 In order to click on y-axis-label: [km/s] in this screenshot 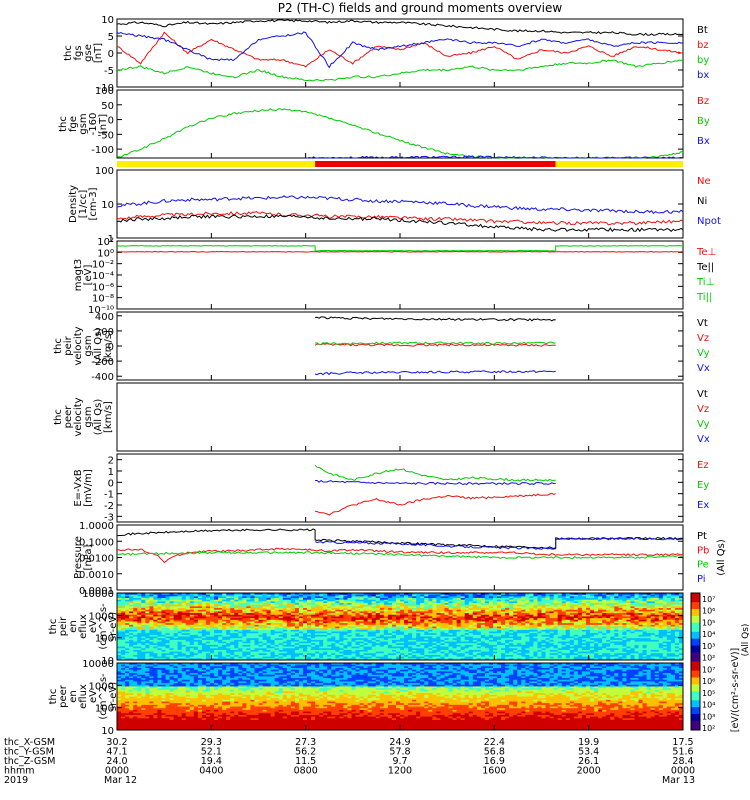, I will do `click(108, 346)`.